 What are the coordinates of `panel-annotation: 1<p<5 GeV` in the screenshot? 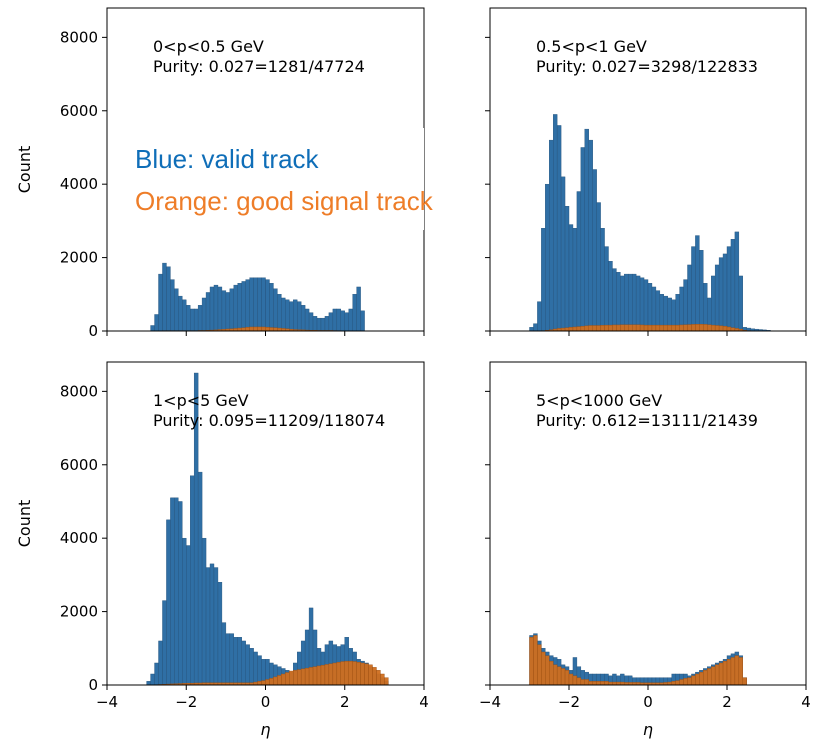 It's located at (201, 400).